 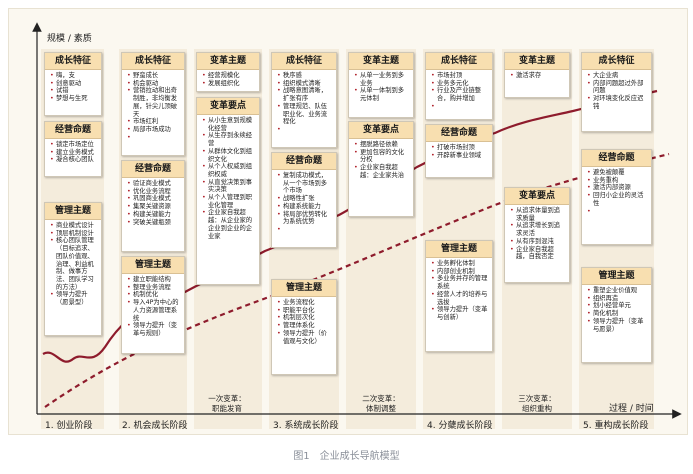 I want to click on card-item: 组织模式清晰, so click(x=305, y=84).